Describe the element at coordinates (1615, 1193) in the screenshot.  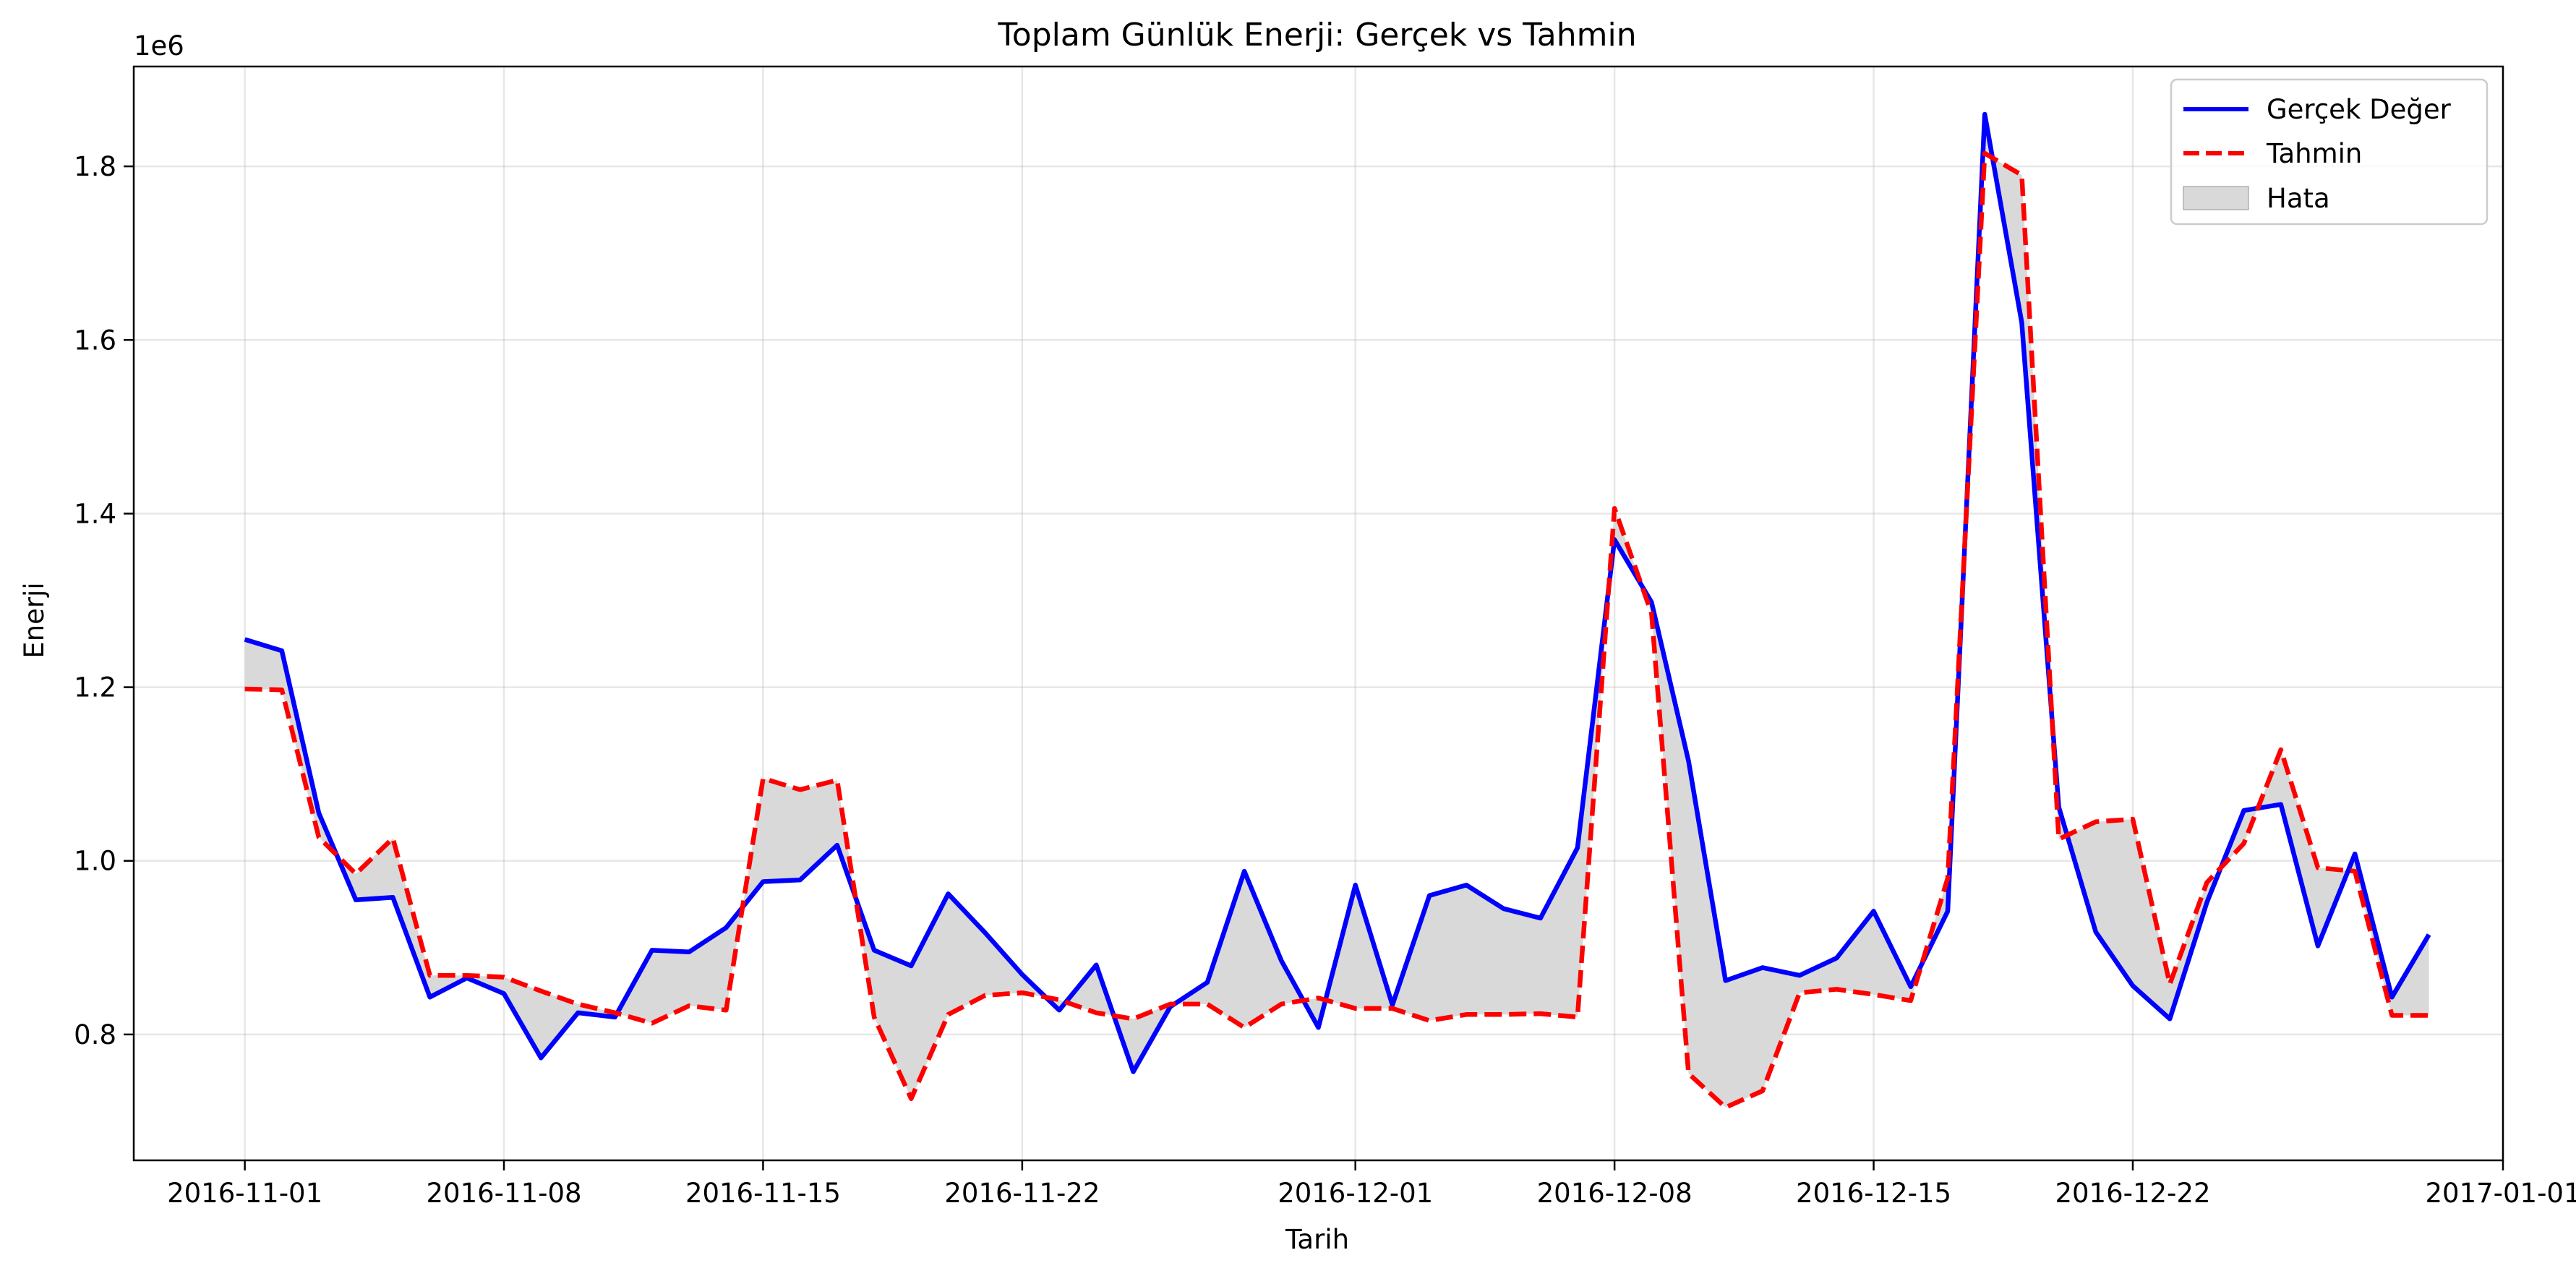
I see `x-tick-label: 2016-12-08` at that location.